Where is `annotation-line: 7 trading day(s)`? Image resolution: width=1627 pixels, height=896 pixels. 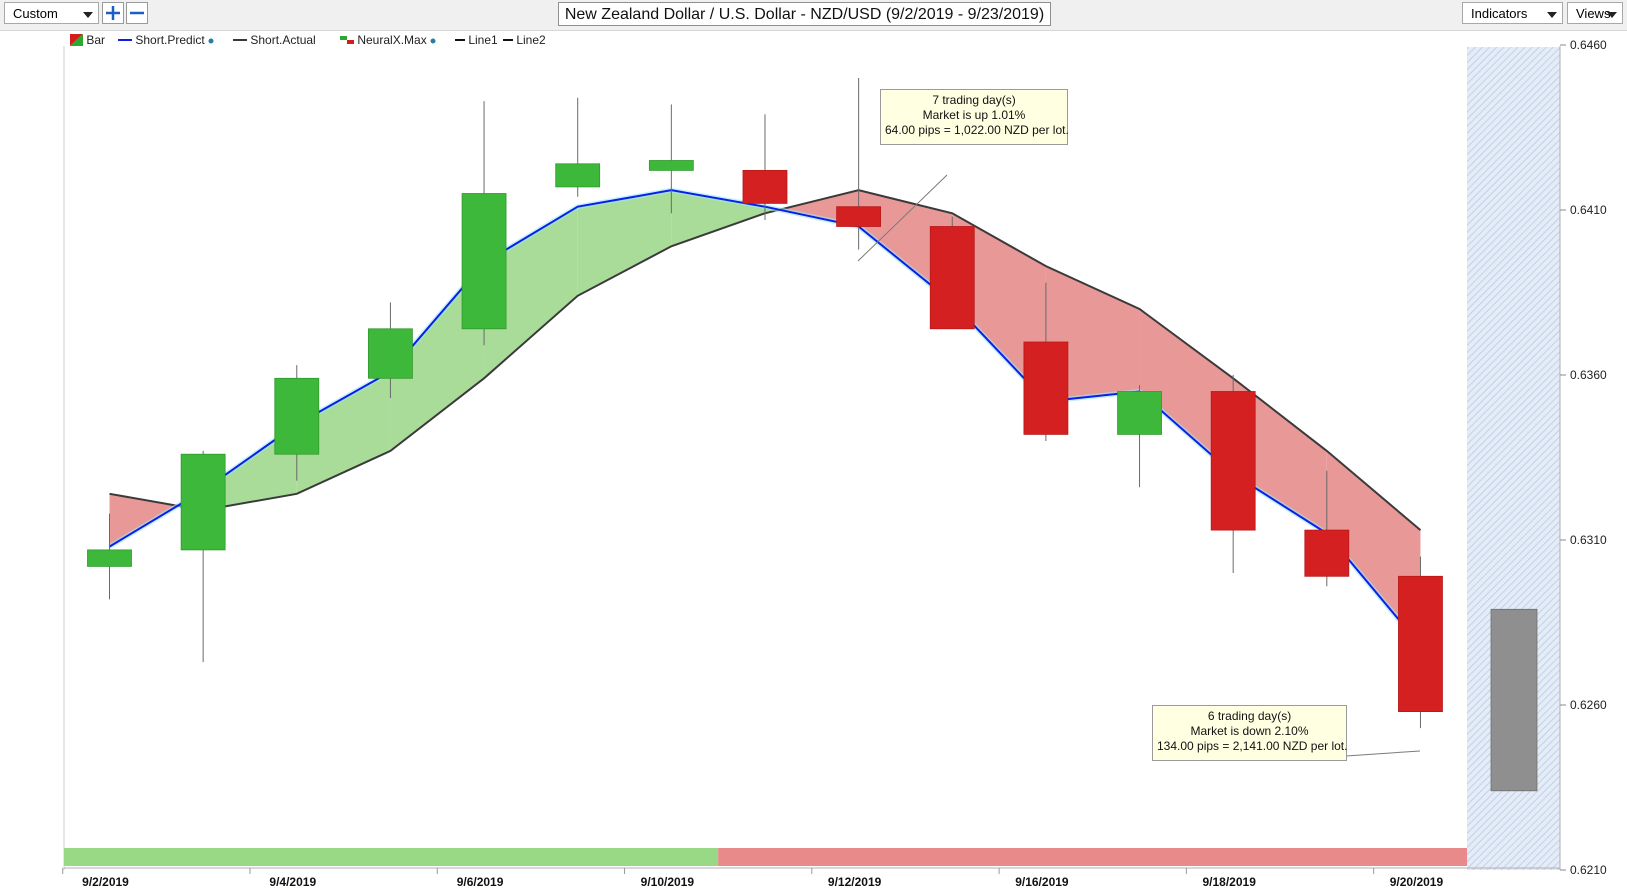
annotation-line: 7 trading day(s) is located at coordinates (974, 100).